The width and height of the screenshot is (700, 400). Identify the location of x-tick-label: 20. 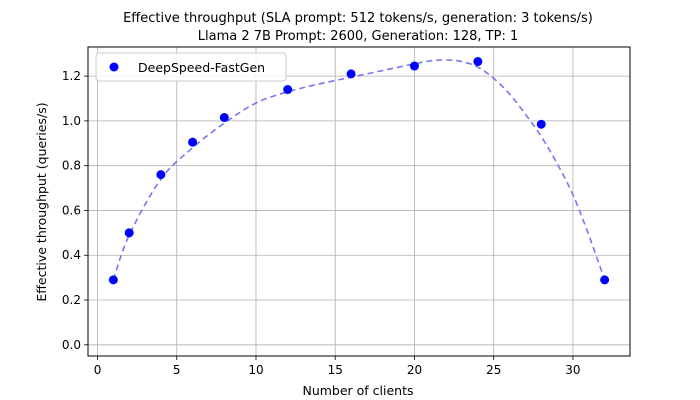
(414, 370).